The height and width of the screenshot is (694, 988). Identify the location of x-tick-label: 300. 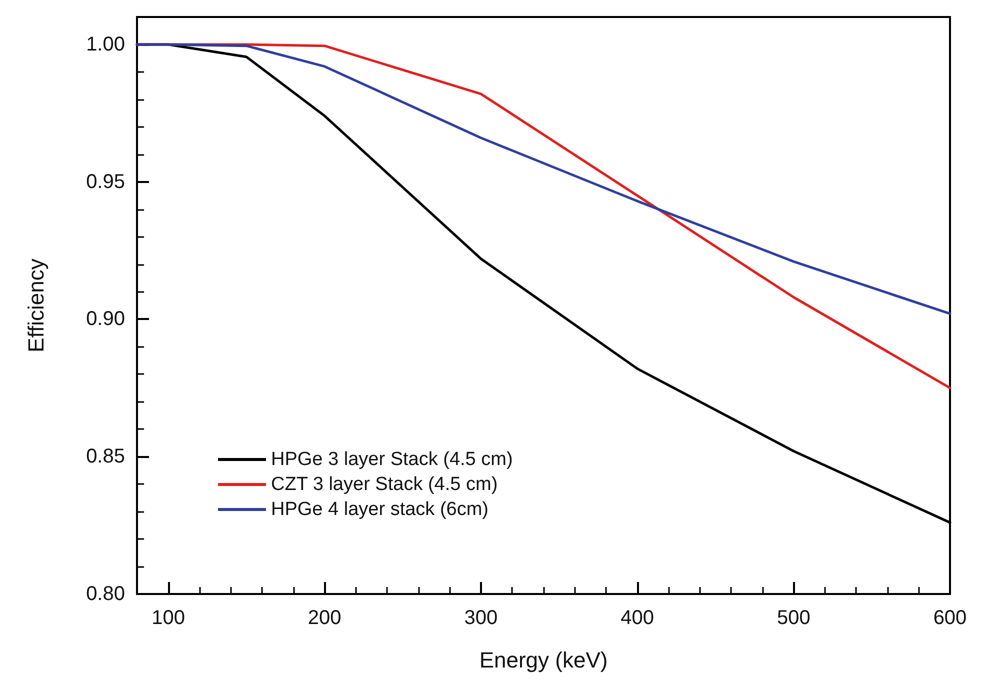
(481, 618).